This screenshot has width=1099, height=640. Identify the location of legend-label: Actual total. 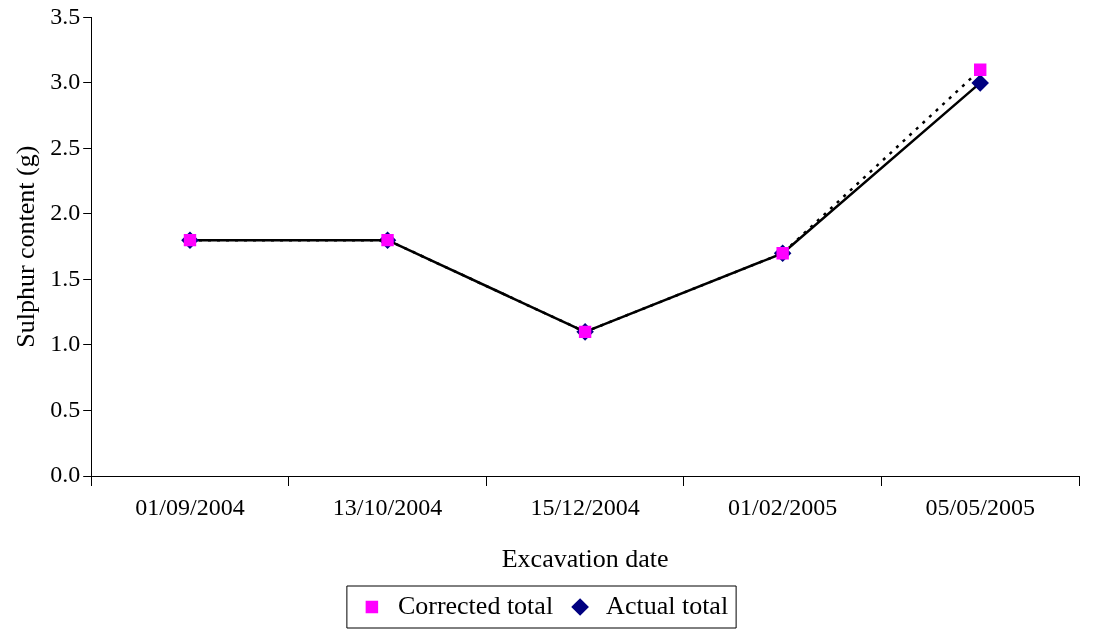
(667, 605).